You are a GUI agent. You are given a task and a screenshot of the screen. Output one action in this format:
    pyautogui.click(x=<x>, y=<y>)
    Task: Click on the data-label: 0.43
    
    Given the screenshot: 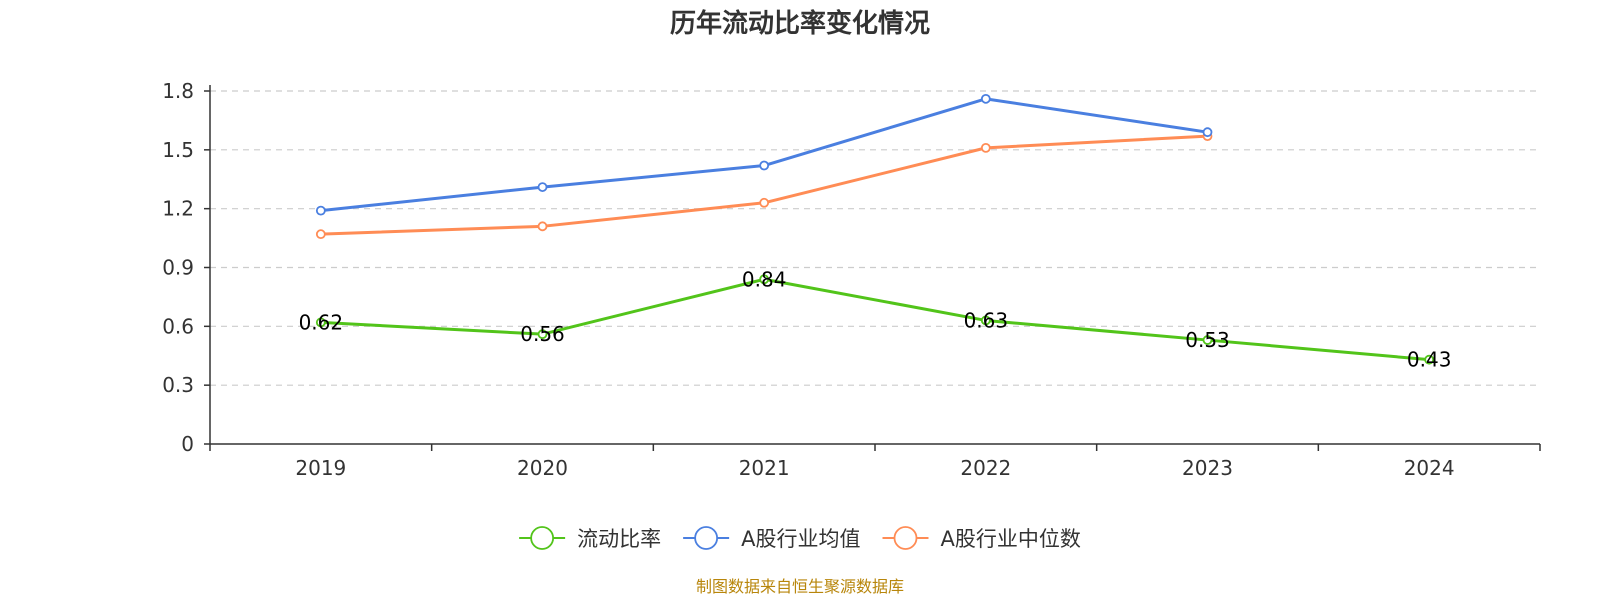 What is the action you would take?
    pyautogui.click(x=1429, y=360)
    